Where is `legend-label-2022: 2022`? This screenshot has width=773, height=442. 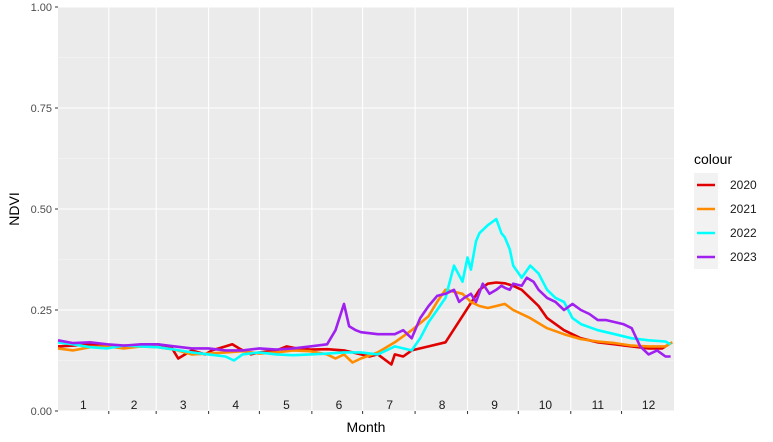
legend-label-2022: 2022 is located at coordinates (743, 233).